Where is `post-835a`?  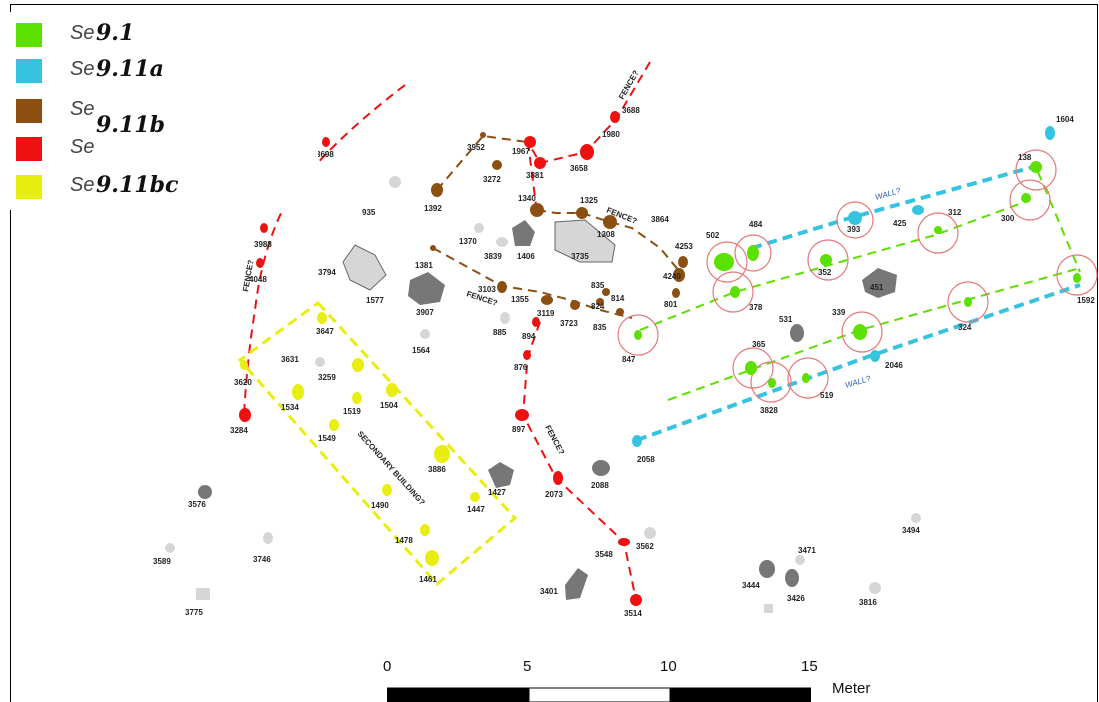 post-835a is located at coordinates (606, 292).